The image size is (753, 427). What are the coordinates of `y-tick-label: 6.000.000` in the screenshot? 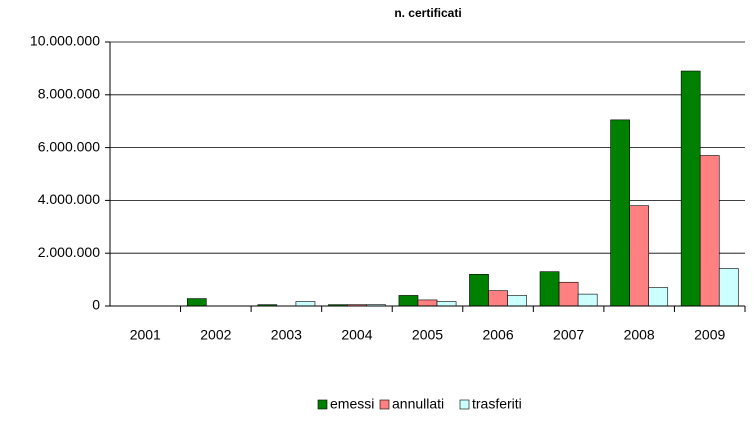 It's located at (69, 146).